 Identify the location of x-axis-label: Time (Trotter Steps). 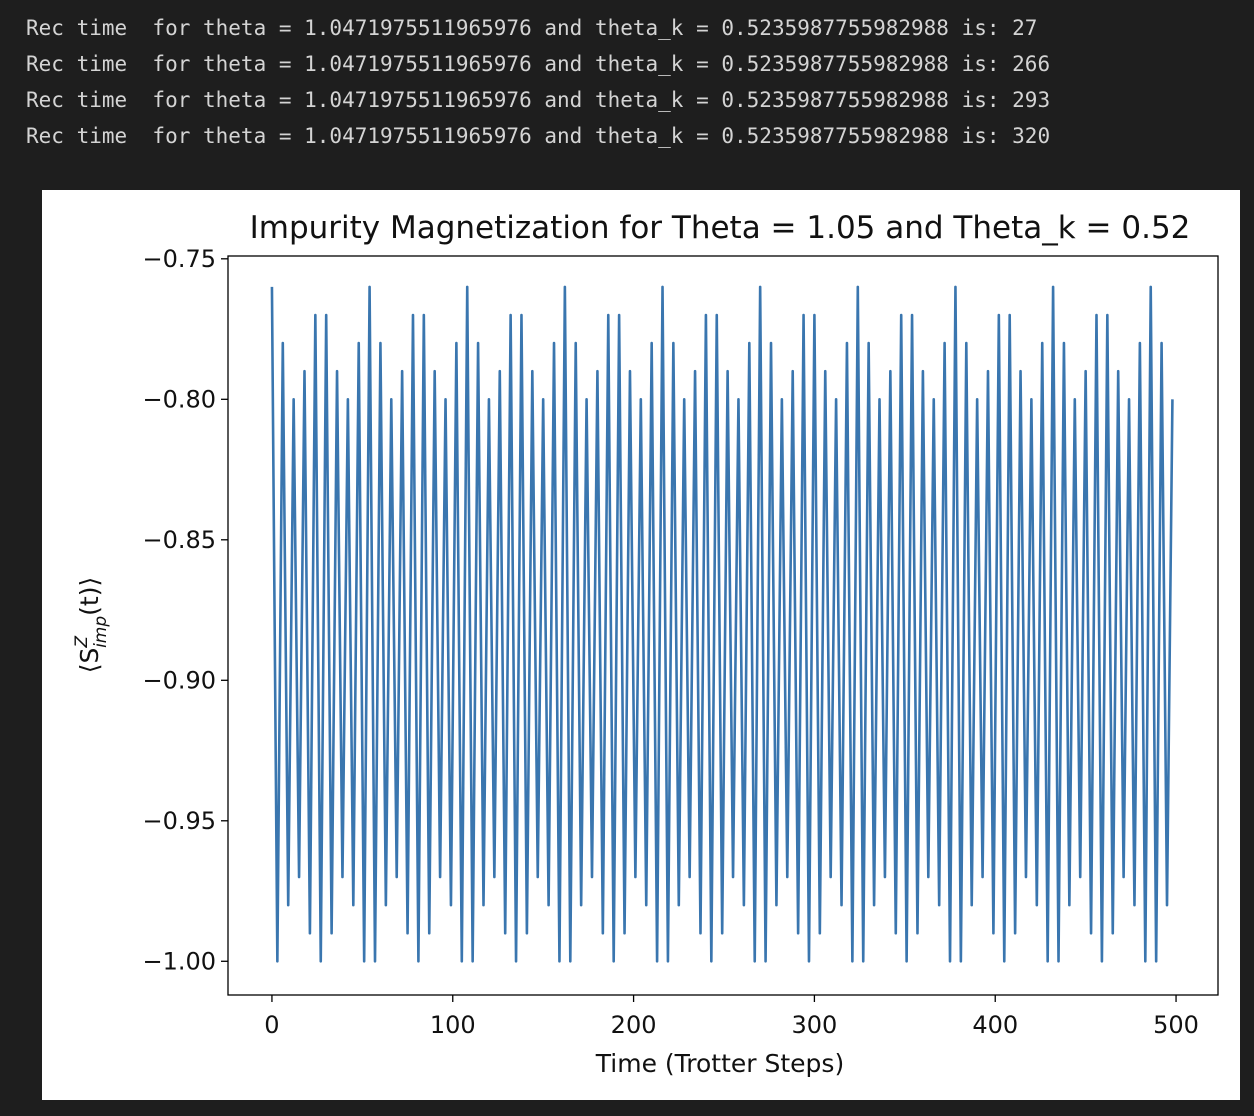
(719, 1063).